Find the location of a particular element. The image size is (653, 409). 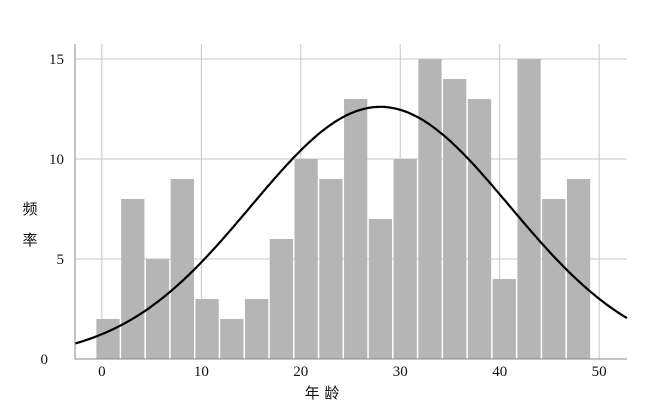

x-axis-label: 年 龄 is located at coordinates (322, 393).